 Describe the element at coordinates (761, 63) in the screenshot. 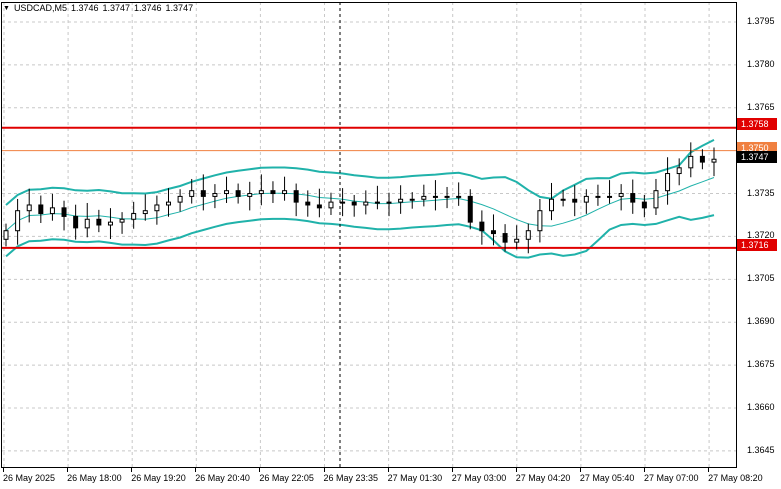

I see `price-axis-tick-label: 1.3780` at that location.